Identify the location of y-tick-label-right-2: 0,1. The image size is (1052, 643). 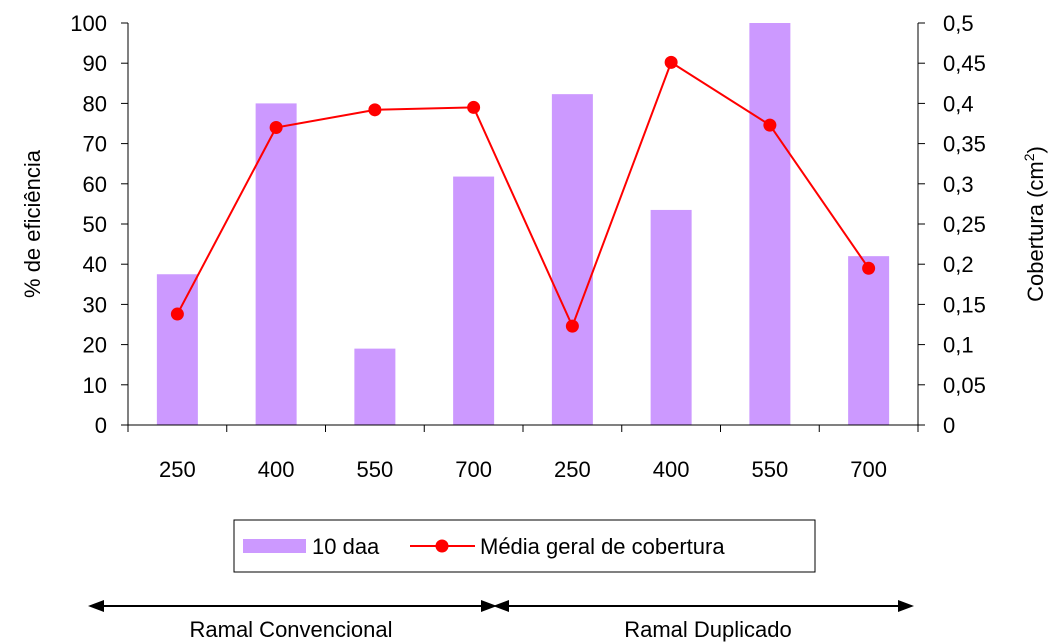
(958, 345).